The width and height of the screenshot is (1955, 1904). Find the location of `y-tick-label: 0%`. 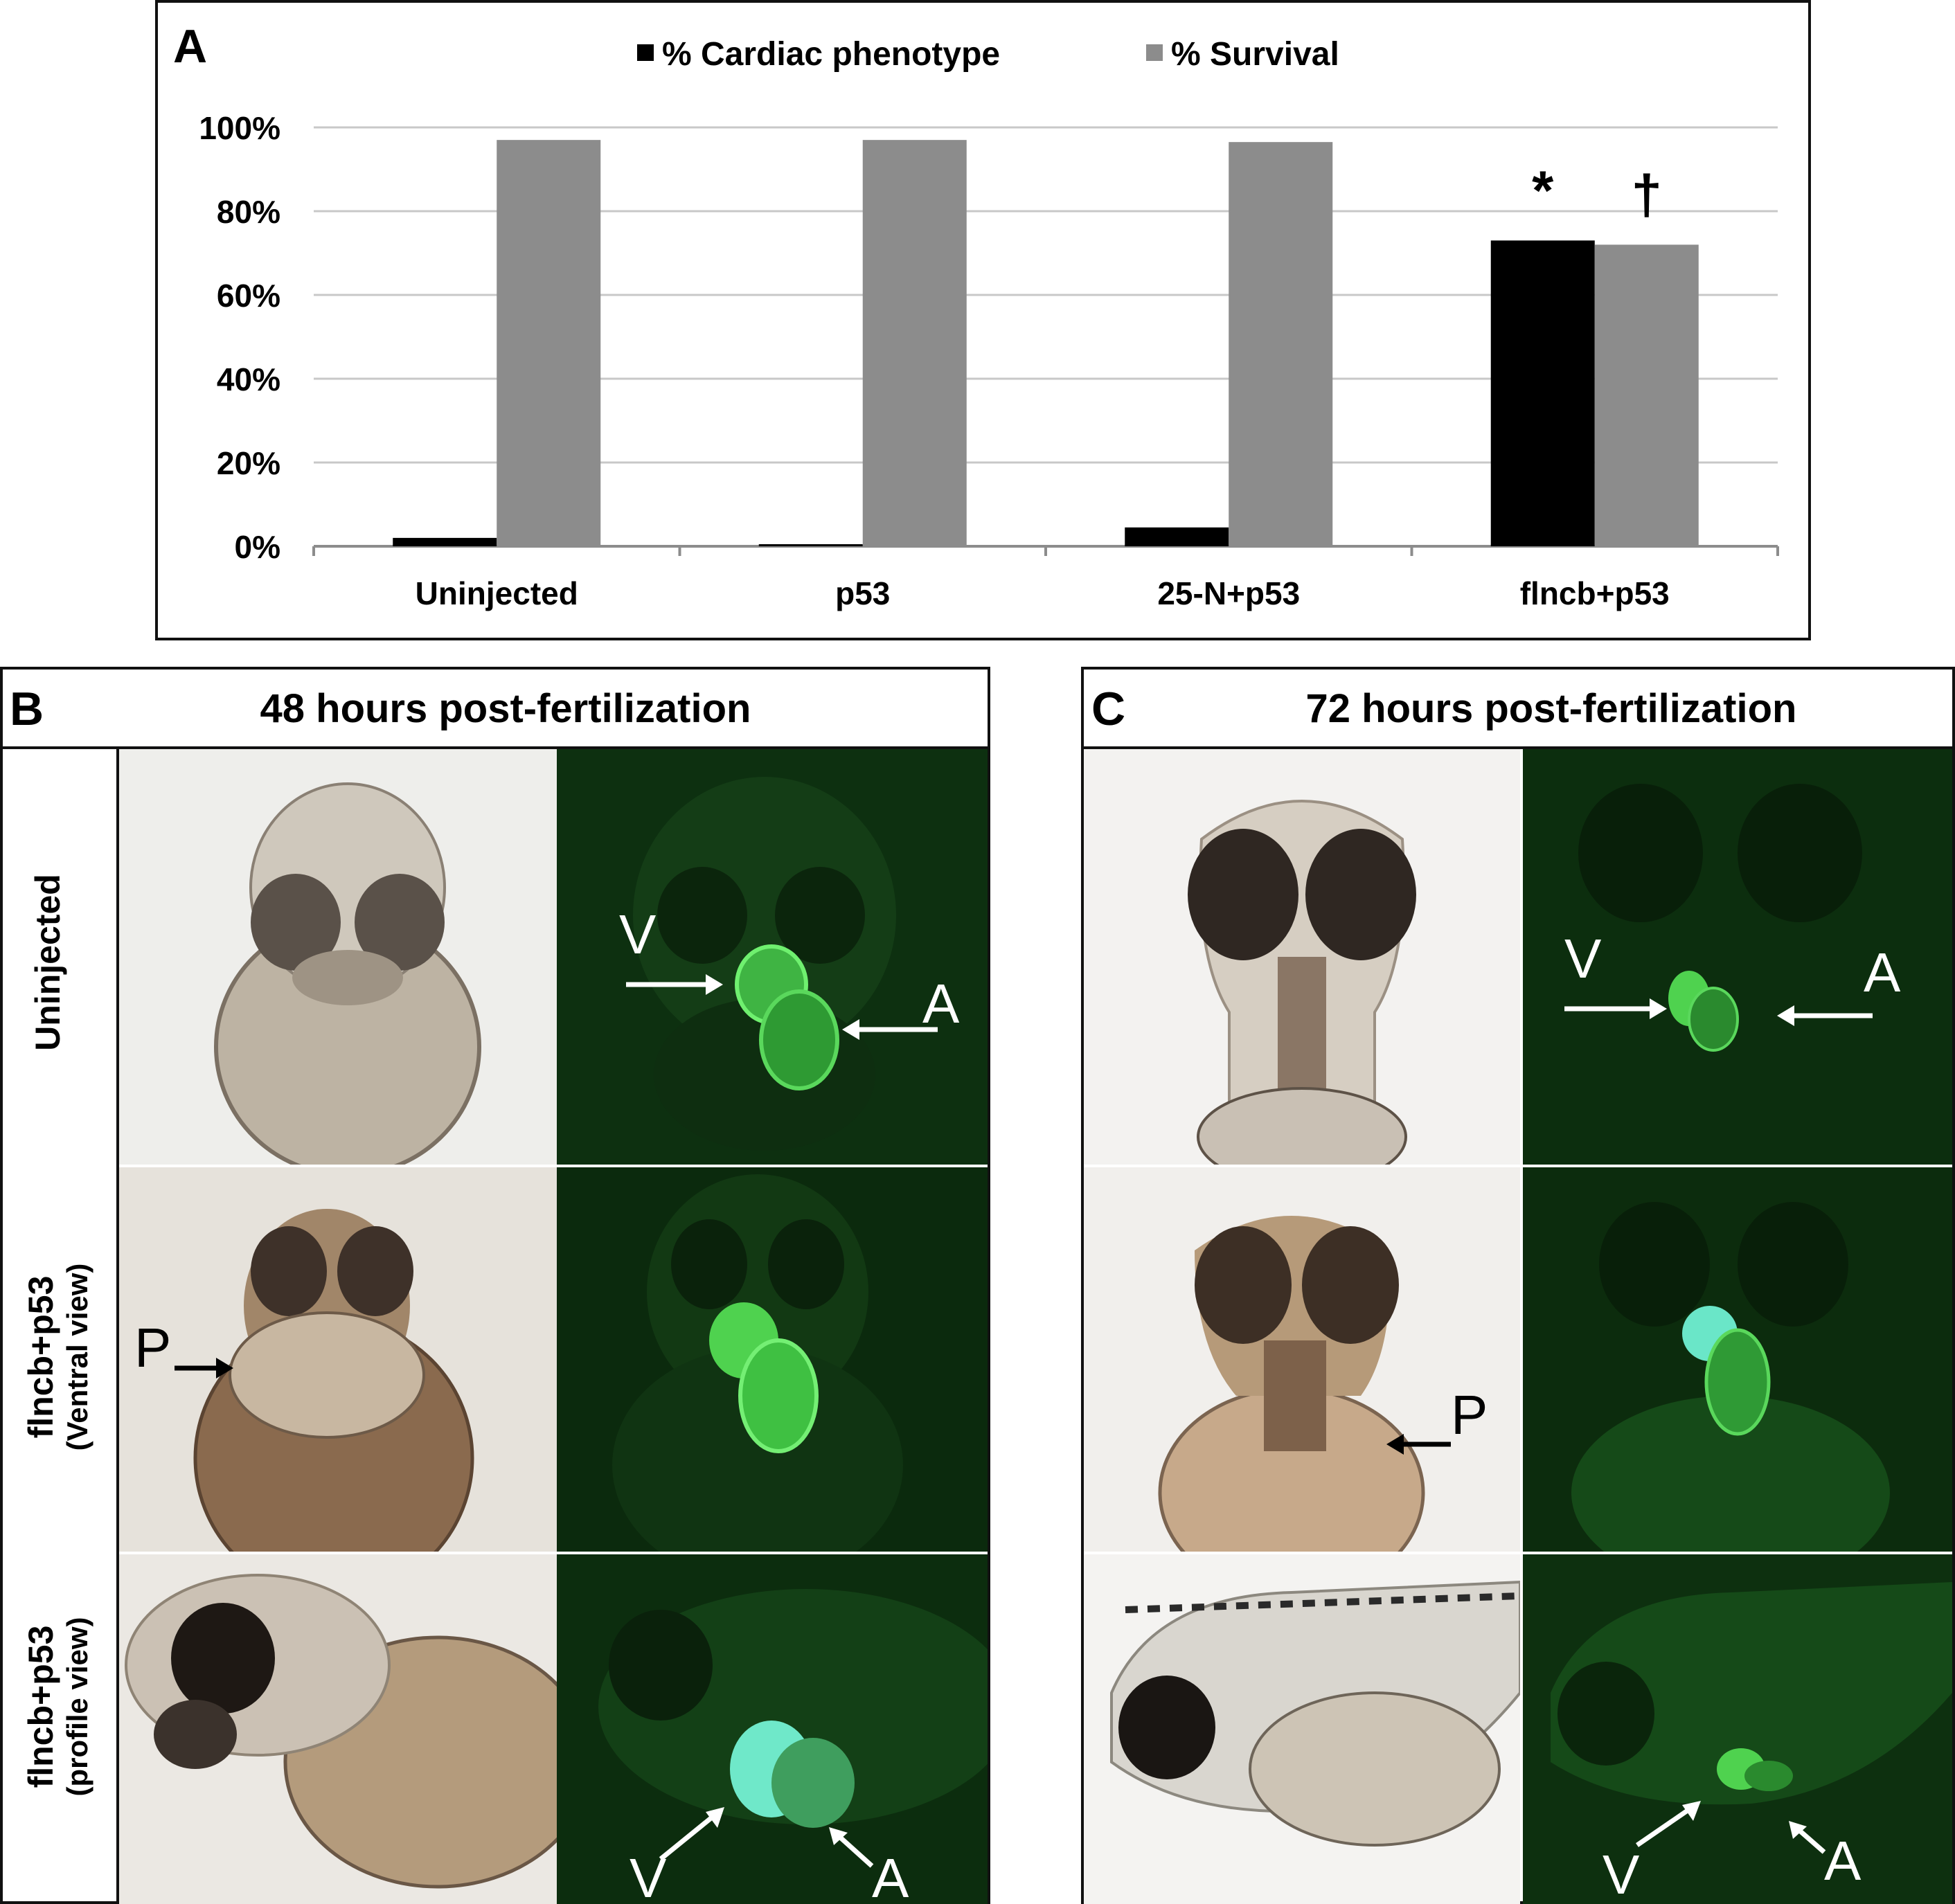

y-tick-label: 0% is located at coordinates (257, 547).